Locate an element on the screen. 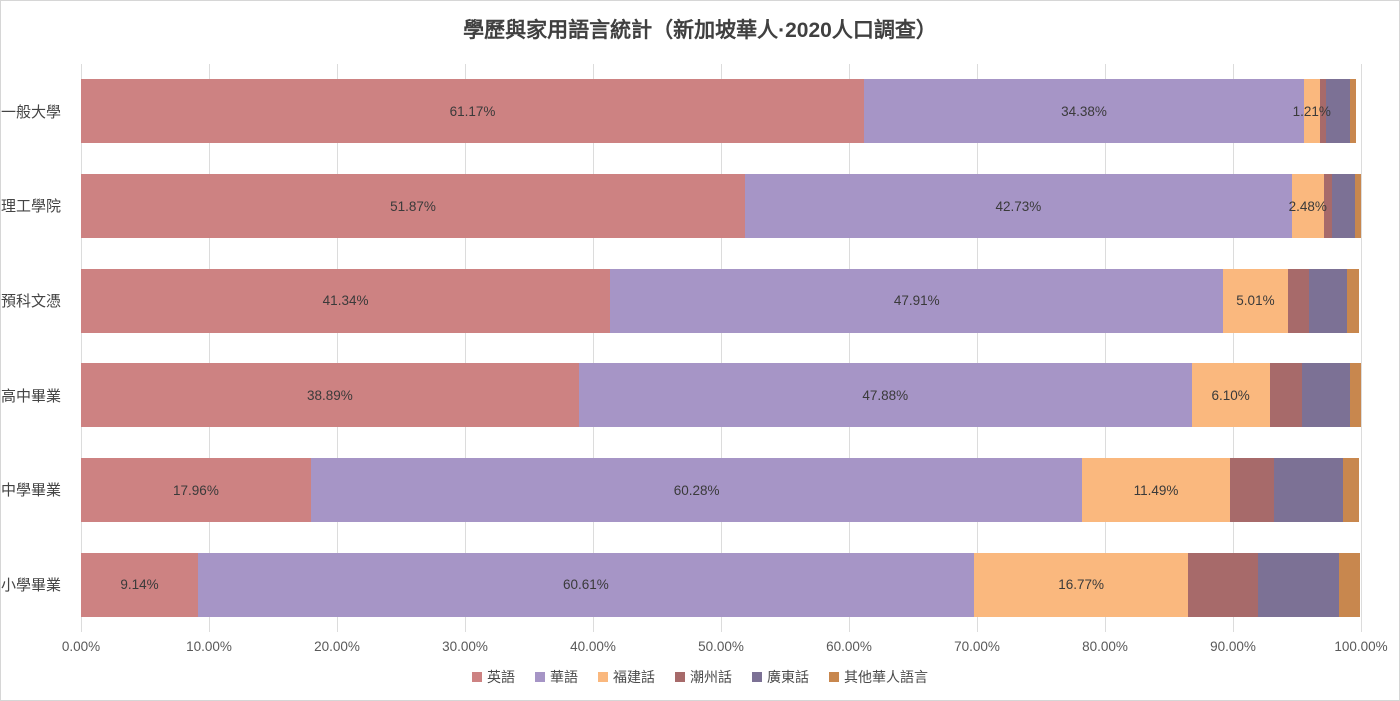 This screenshot has height=701, width=1400. legend-item: 英語 is located at coordinates (493, 677).